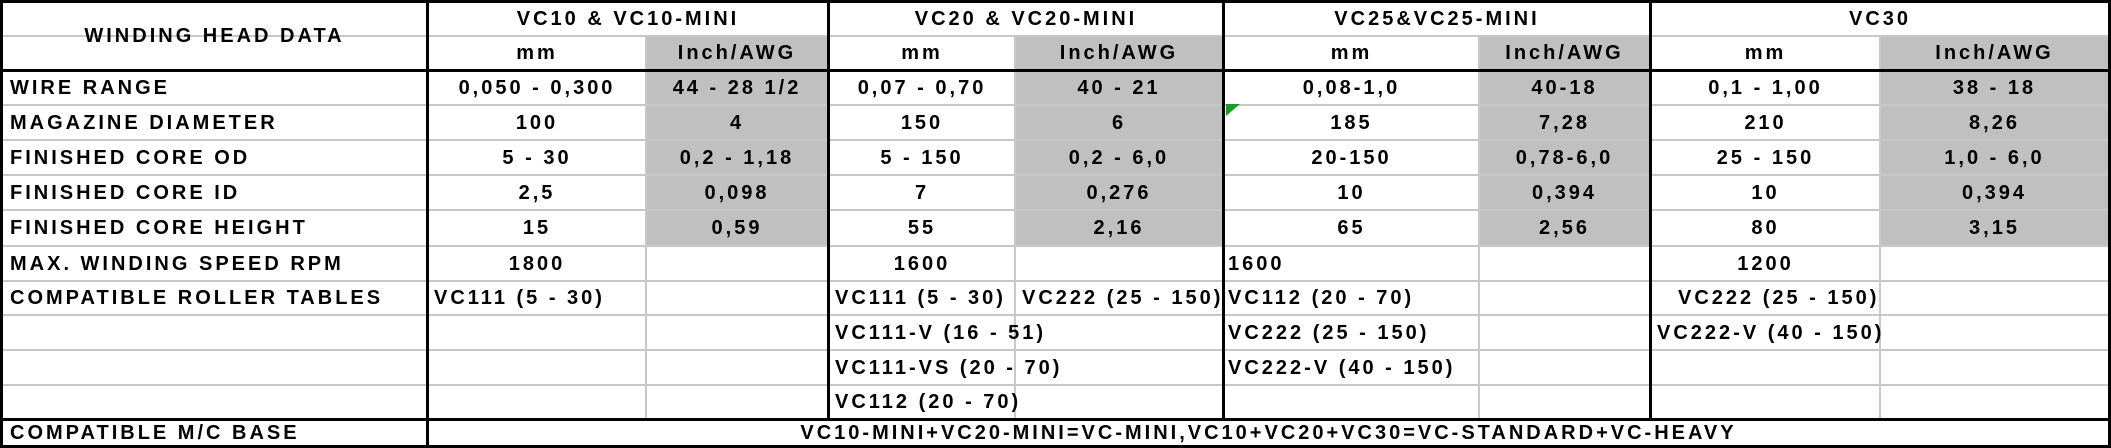 The width and height of the screenshot is (2111, 448). What do you see at coordinates (197, 298) in the screenshot?
I see `row-label-compatible-roller-tables: COMPATIBLE ROLLER TABLES` at bounding box center [197, 298].